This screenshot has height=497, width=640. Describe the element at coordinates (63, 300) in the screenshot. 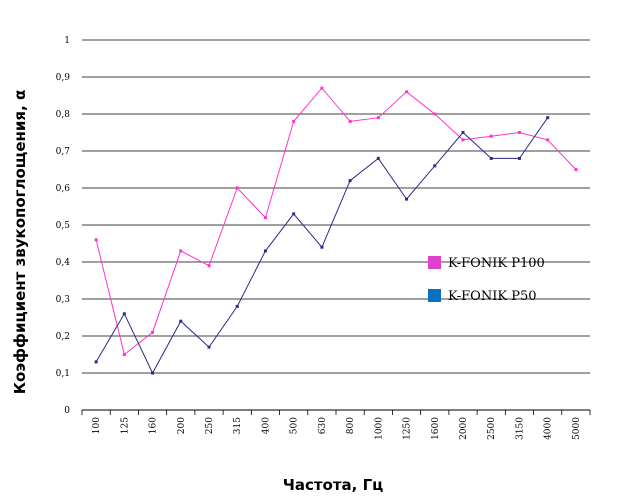

I see `y-tick-label: 0,3` at that location.